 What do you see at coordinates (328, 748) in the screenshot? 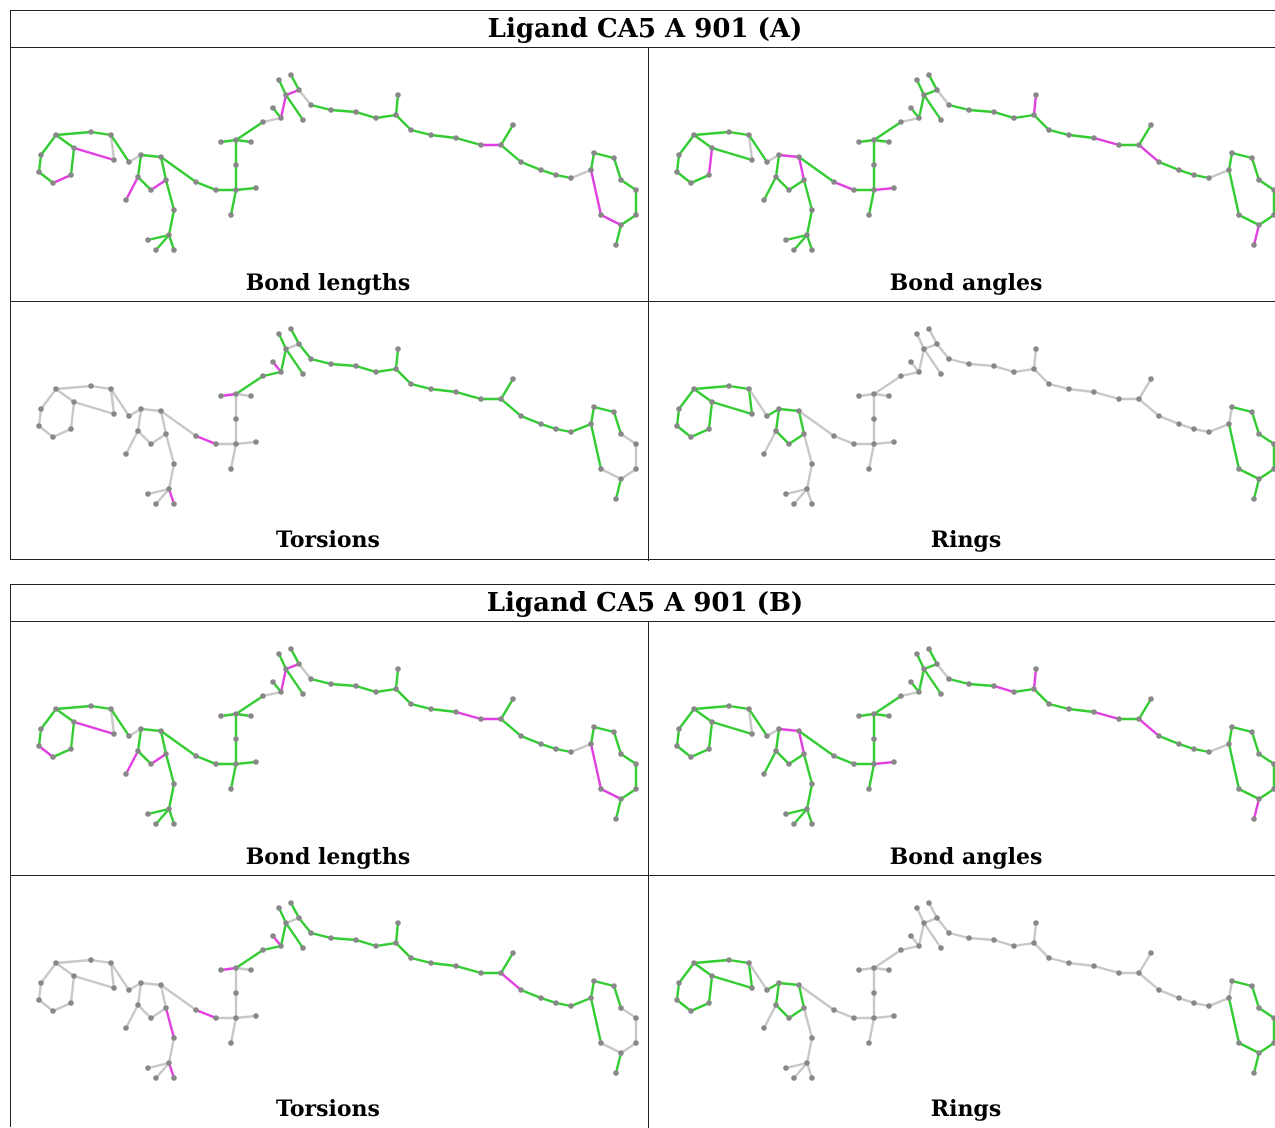
I see `panel-bond-lengths: Bond lengths` at bounding box center [328, 748].